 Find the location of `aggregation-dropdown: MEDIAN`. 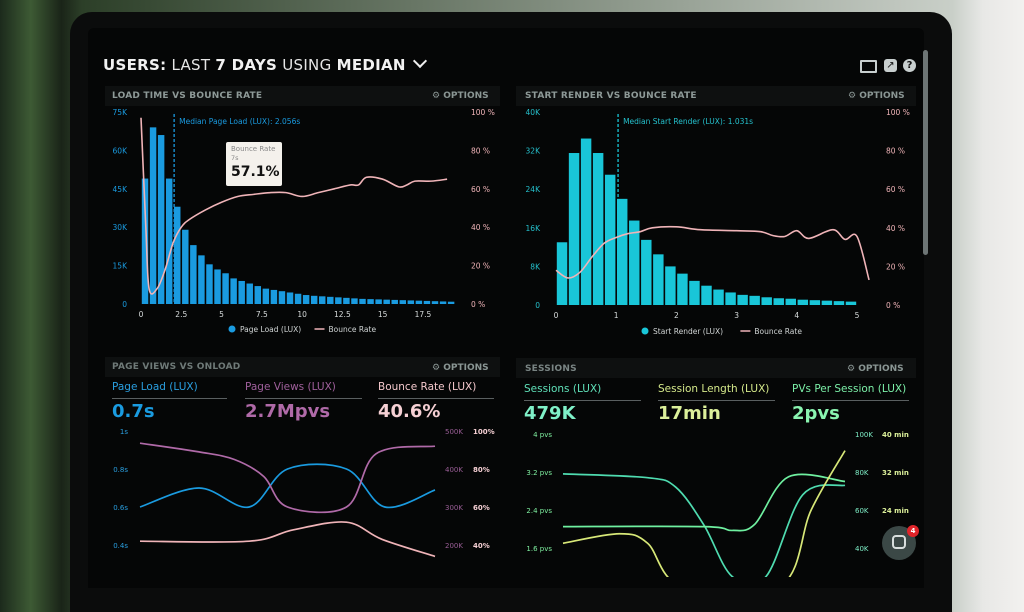

aggregation-dropdown: MEDIAN is located at coordinates (371, 65).